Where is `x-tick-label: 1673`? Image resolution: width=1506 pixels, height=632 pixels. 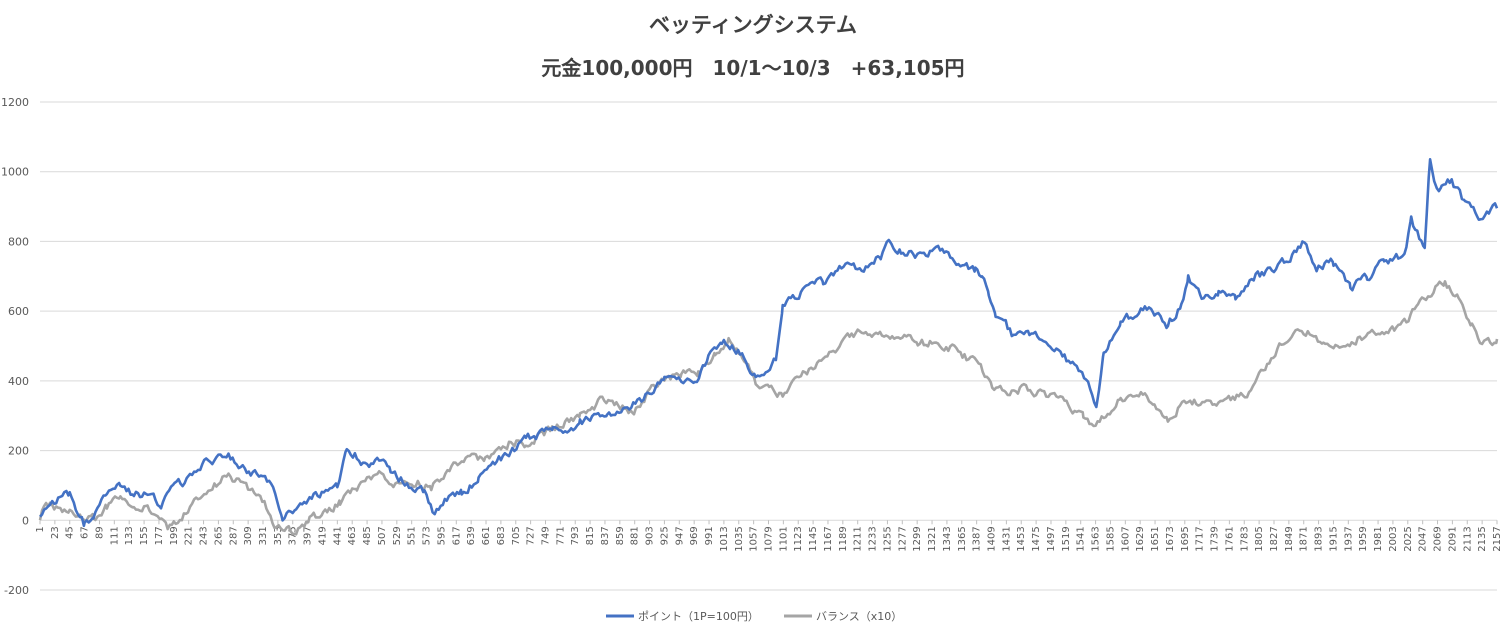
x-tick-label: 1673 is located at coordinates (1170, 538).